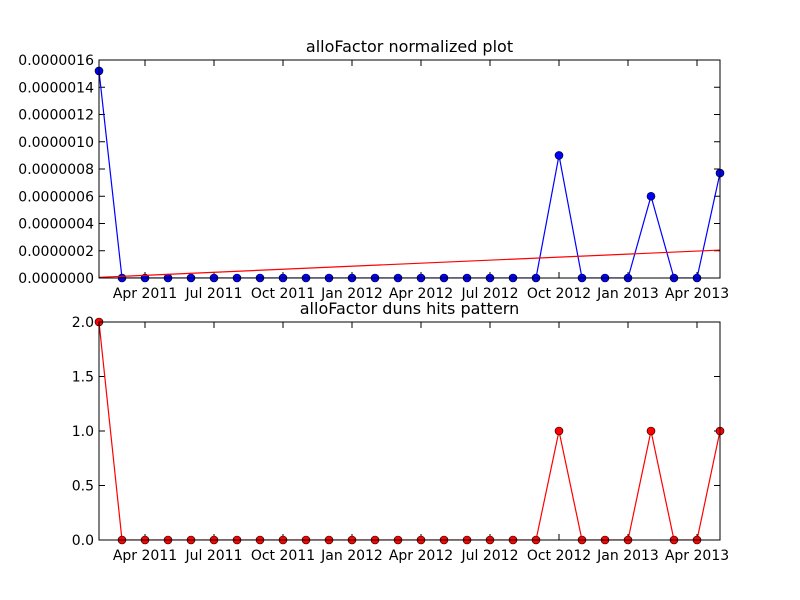 This screenshot has width=800, height=600. I want to click on y-tick-label: 0.0000016, so click(56, 61).